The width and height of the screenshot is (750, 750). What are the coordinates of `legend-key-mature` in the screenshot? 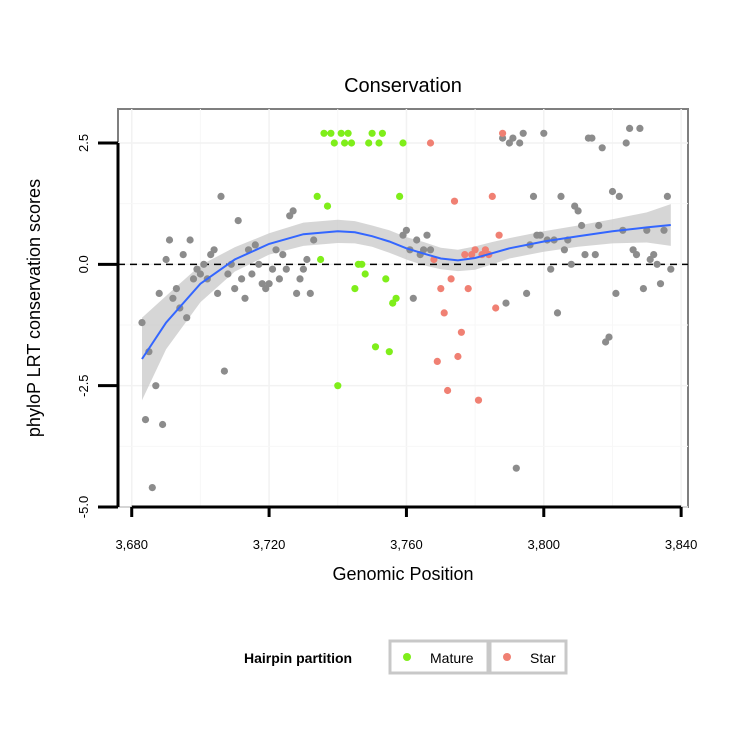 It's located at (407, 657).